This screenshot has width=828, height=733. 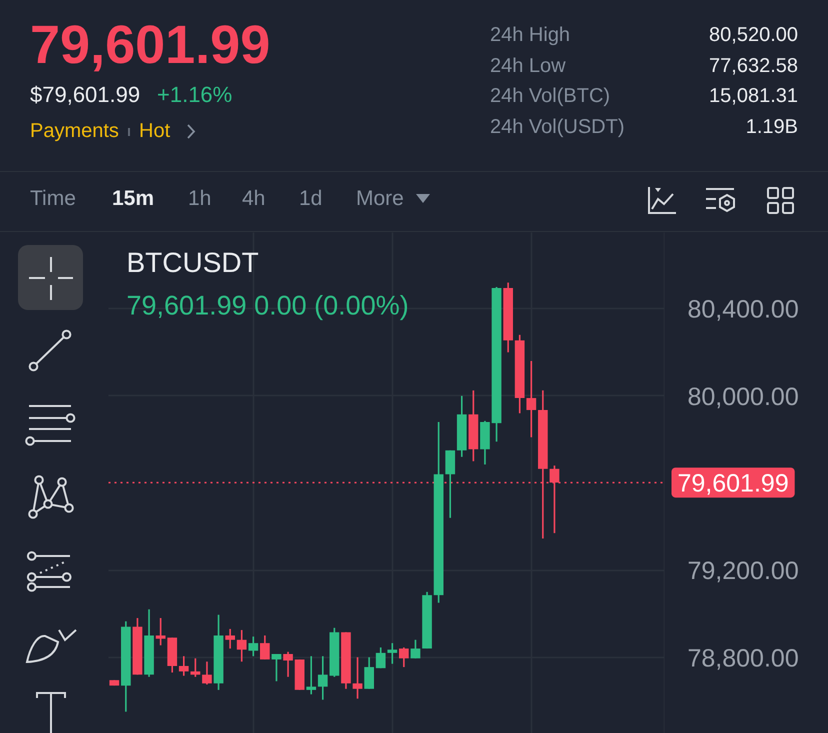 What do you see at coordinates (85, 95) in the screenshot?
I see `text: $79,601.99` at bounding box center [85, 95].